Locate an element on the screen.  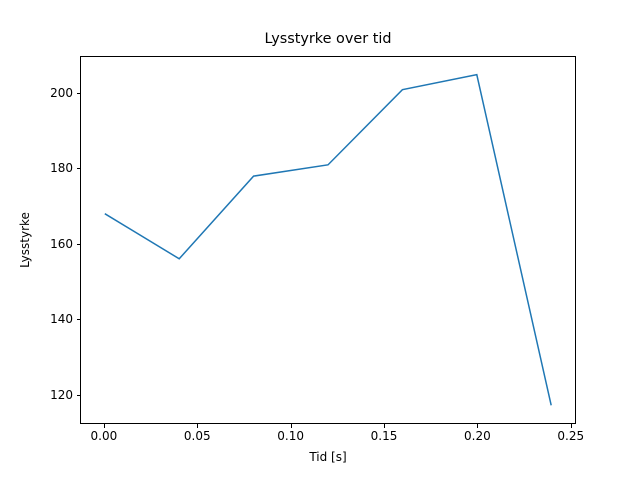
x-tick-label: 0.10 is located at coordinates (290, 436).